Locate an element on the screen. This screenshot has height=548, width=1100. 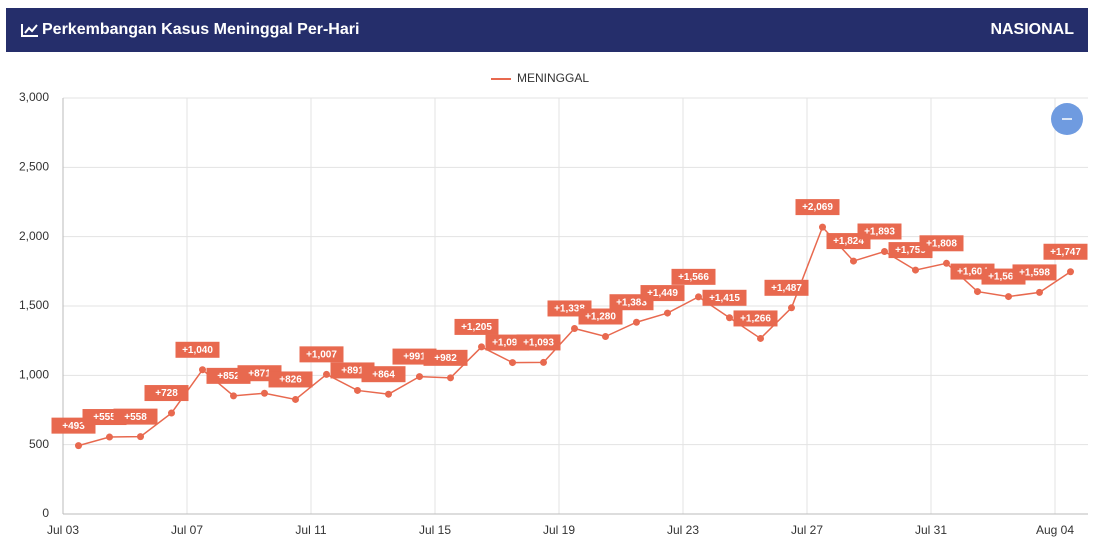
value-label: +1,487 is located at coordinates (786, 288).